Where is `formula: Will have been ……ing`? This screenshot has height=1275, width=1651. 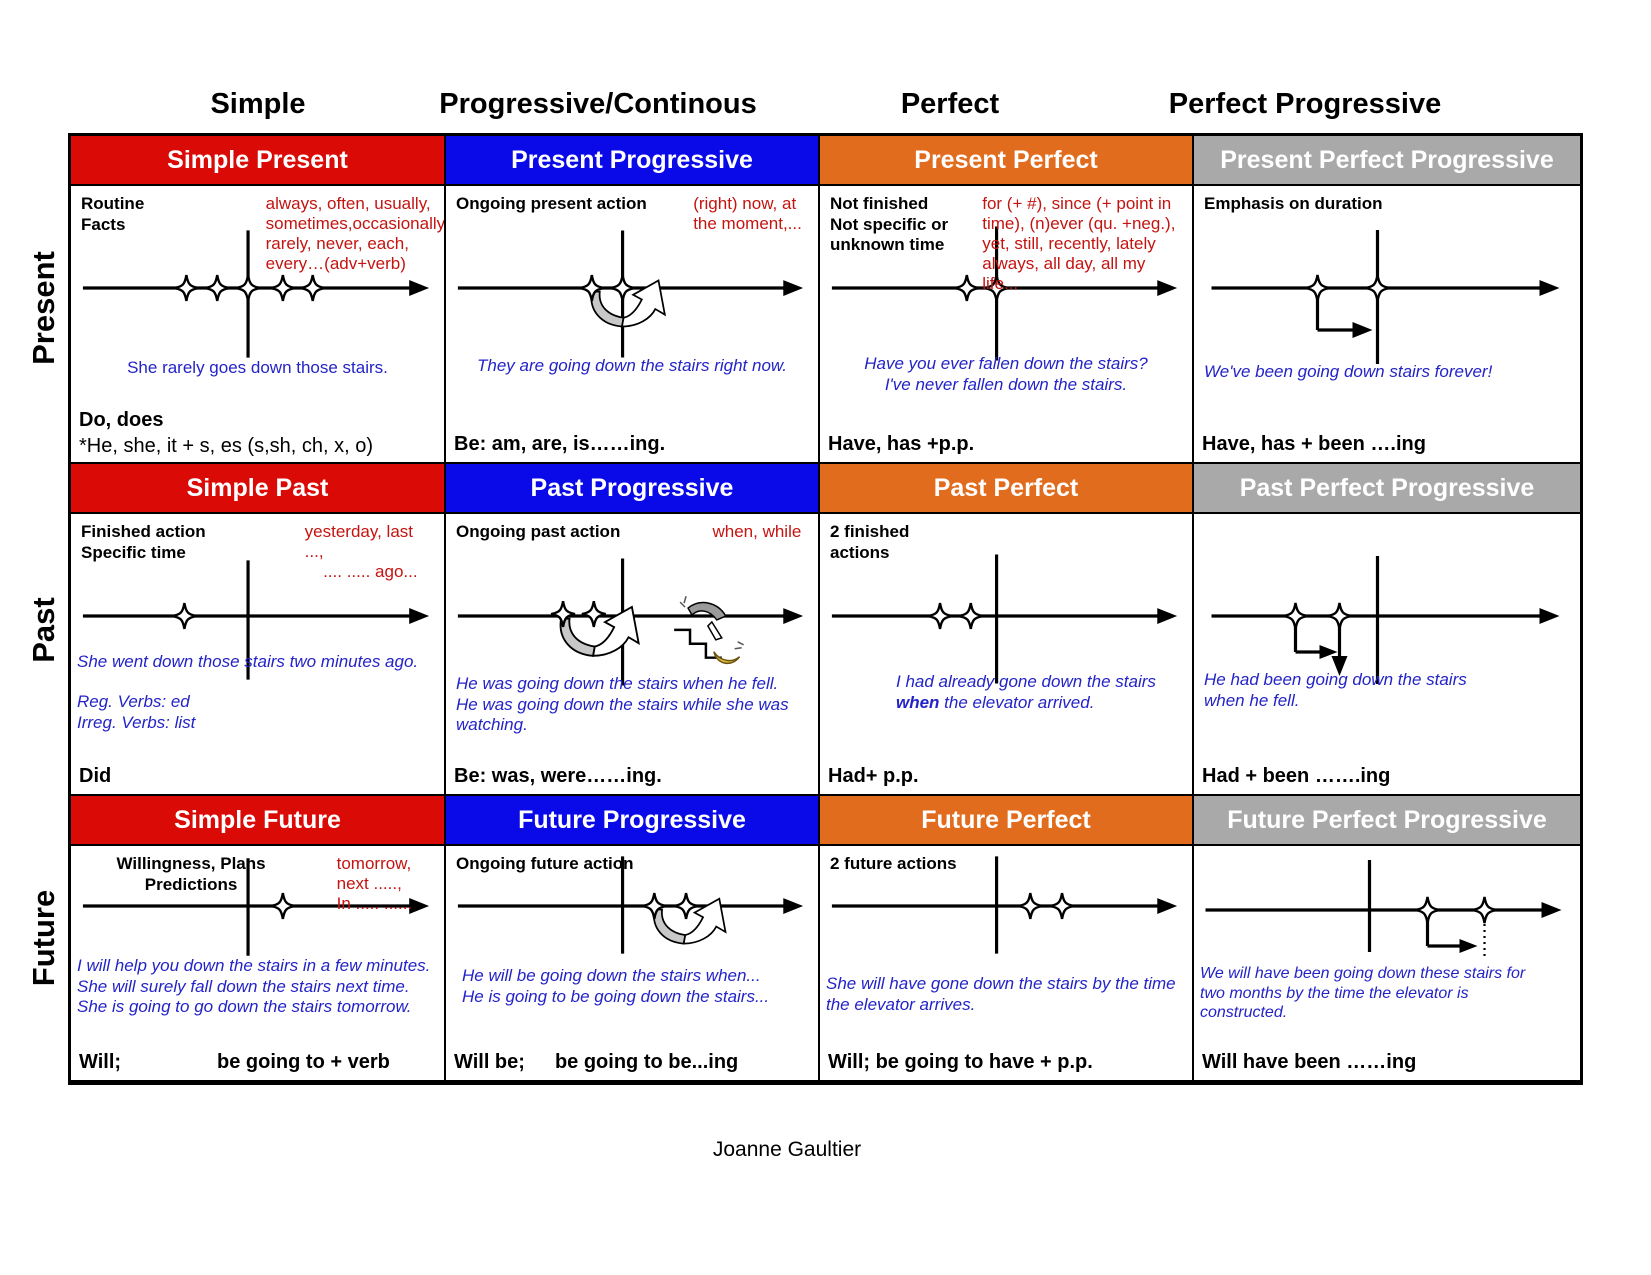 formula: Will have been ……ing is located at coordinates (1309, 1062).